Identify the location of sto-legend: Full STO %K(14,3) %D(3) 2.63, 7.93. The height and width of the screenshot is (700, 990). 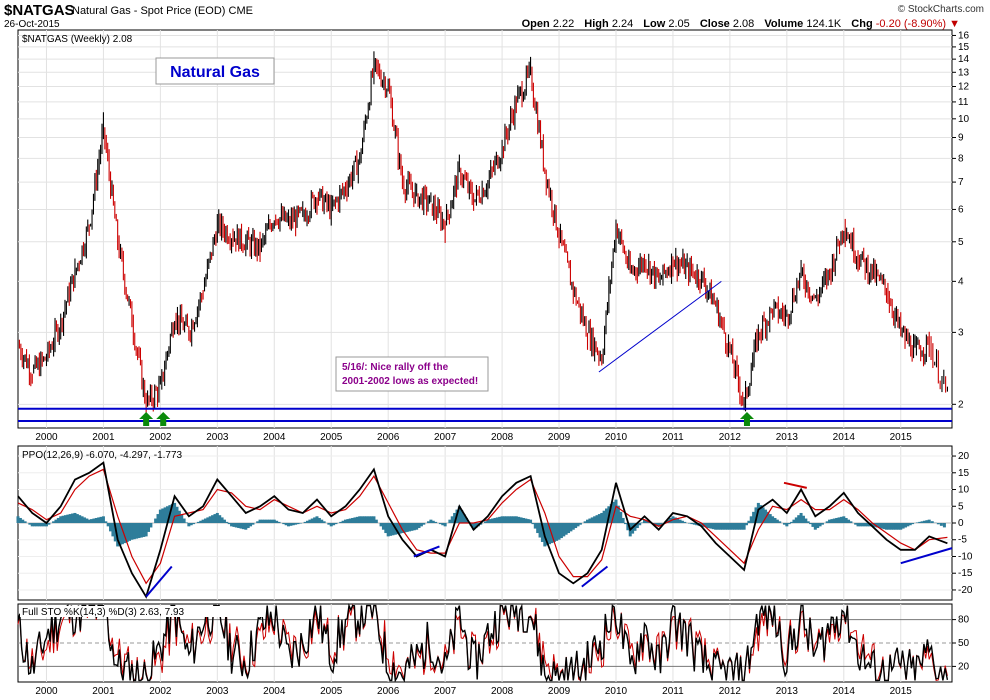
(103, 612).